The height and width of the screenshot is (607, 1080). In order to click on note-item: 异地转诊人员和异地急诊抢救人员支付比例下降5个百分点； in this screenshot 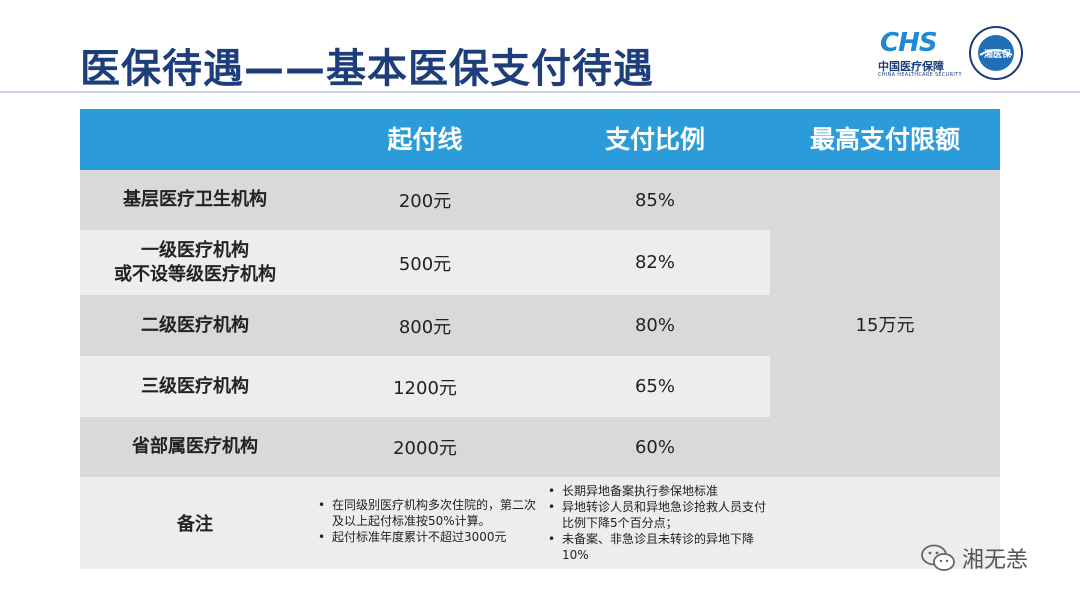, I will do `click(659, 515)`.